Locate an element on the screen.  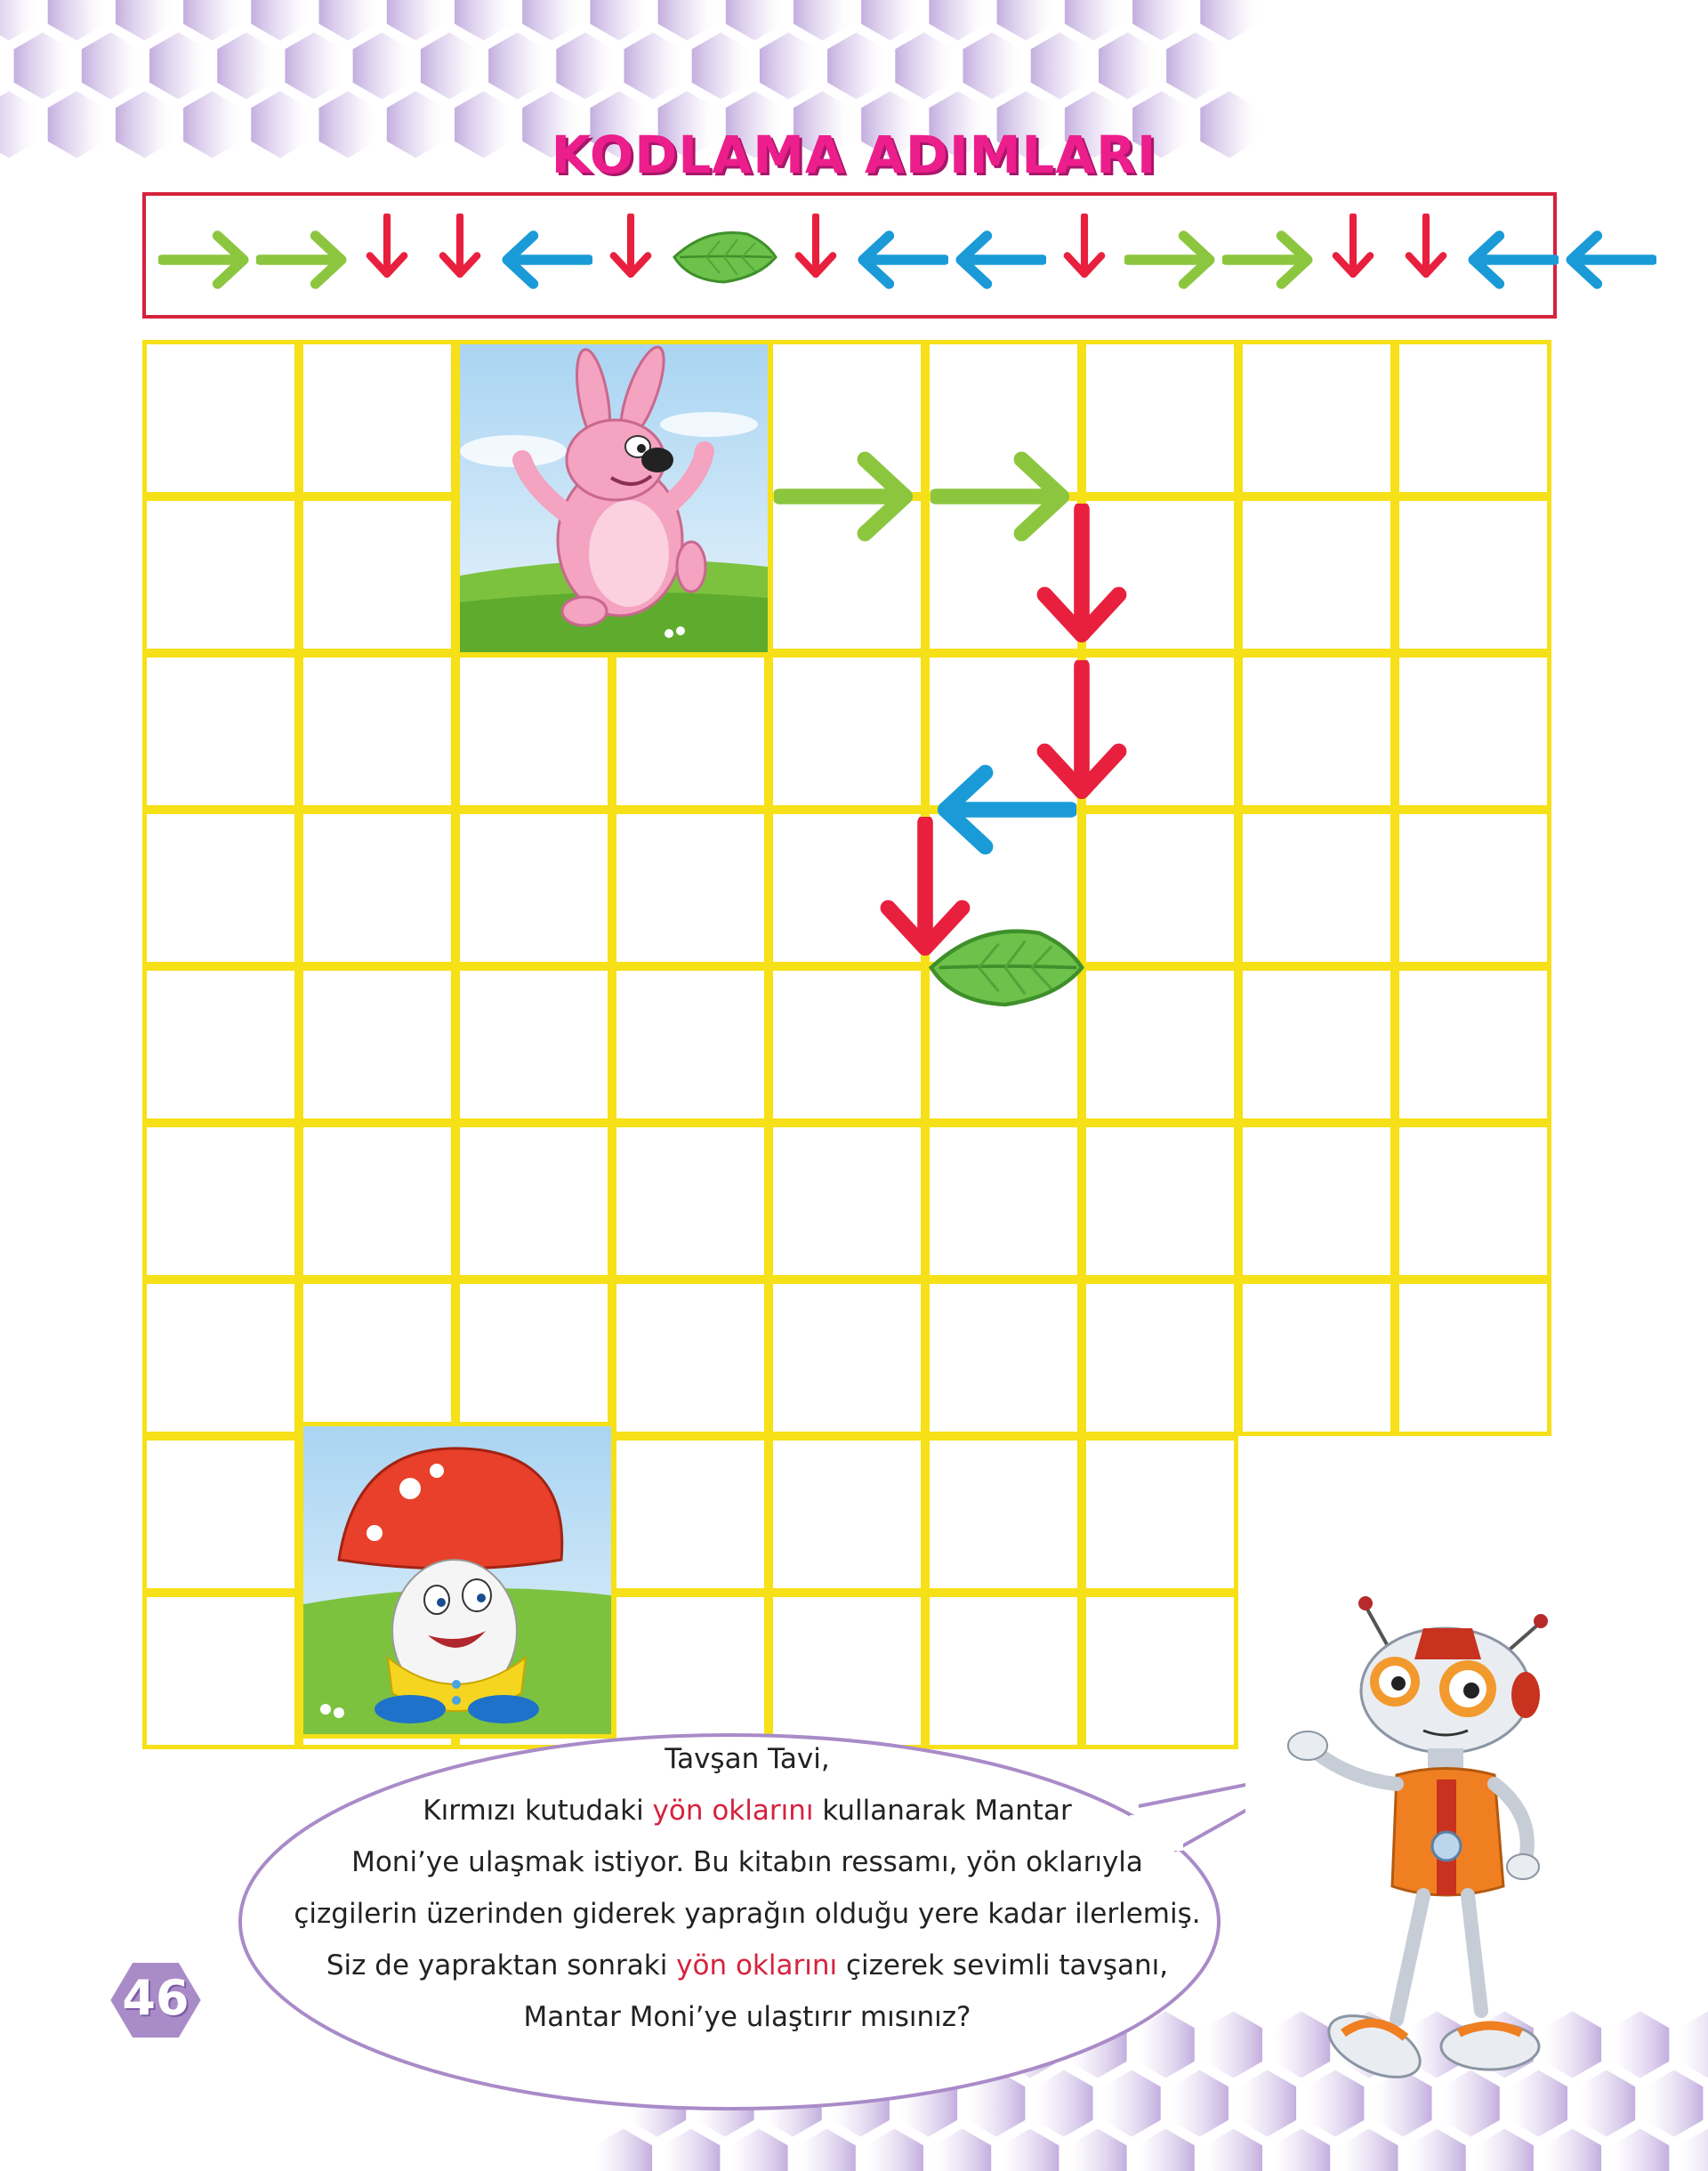
bubble-line-1: Tavşan Tavi, is located at coordinates (747, 1759).